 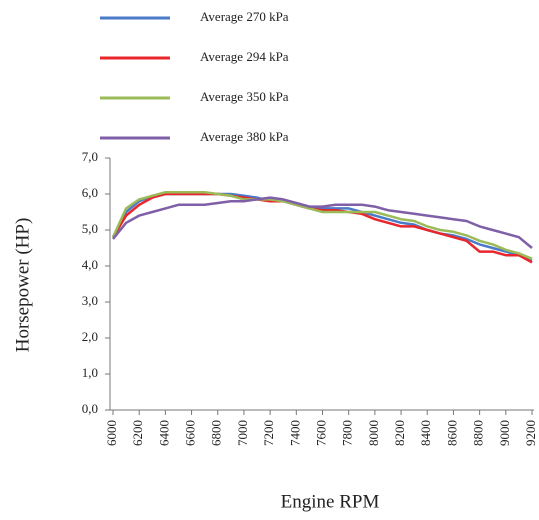 I want to click on x-tick-label: 8800, so click(x=478, y=433).